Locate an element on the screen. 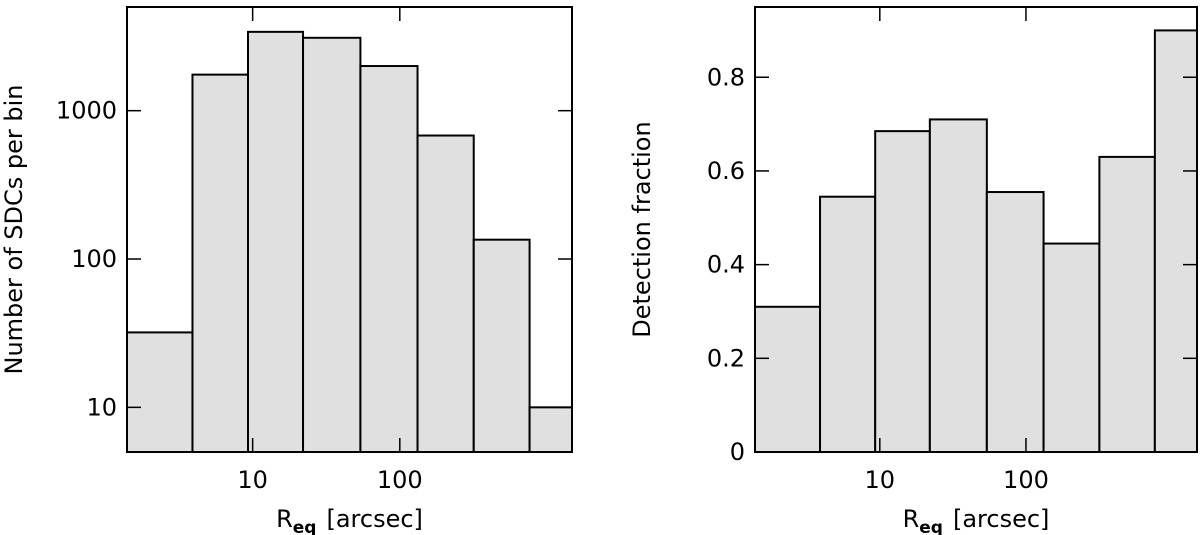  y-tick-label: 1000 is located at coordinates (86, 111).